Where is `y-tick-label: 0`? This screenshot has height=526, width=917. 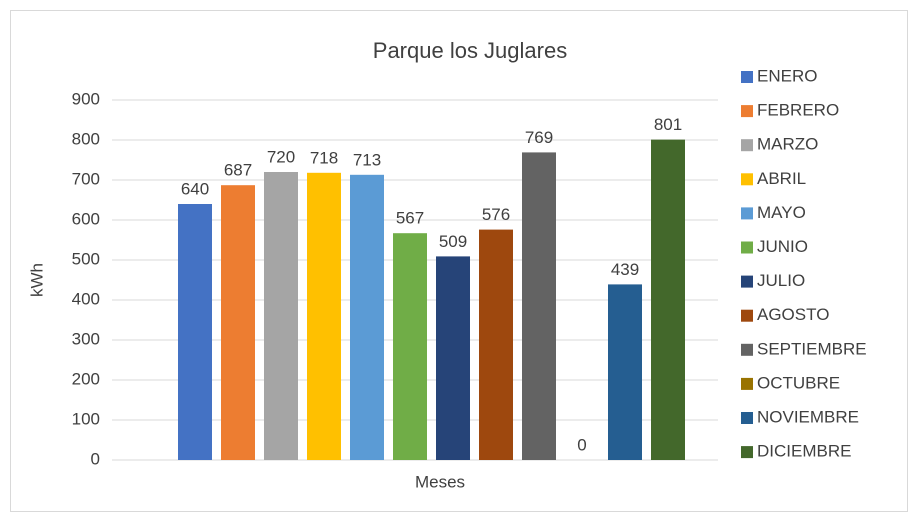
y-tick-label: 0 is located at coordinates (95, 458).